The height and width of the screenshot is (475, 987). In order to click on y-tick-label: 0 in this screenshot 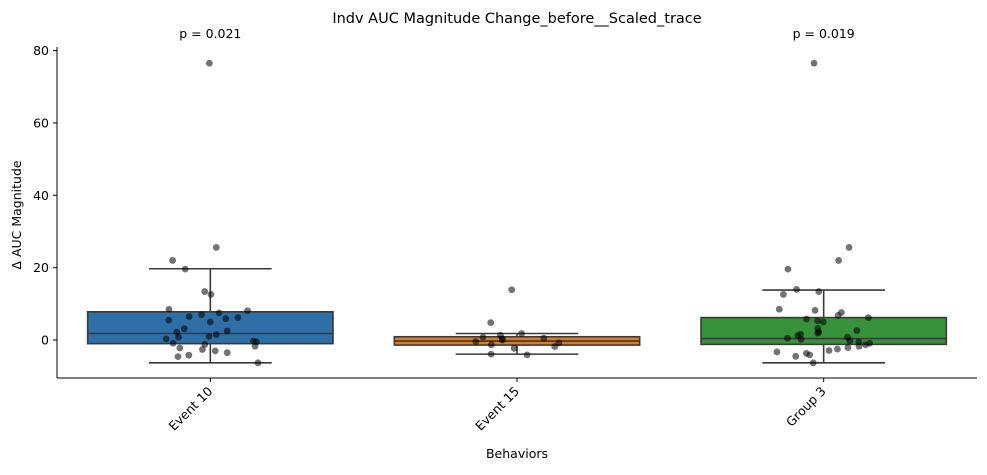, I will do `click(45, 340)`.